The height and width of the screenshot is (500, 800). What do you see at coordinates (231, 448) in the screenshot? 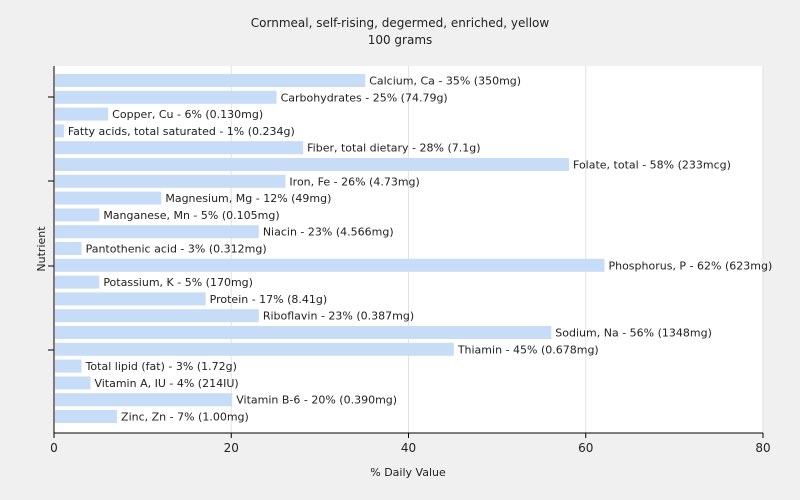
I see `x-tick-label: 20` at bounding box center [231, 448].